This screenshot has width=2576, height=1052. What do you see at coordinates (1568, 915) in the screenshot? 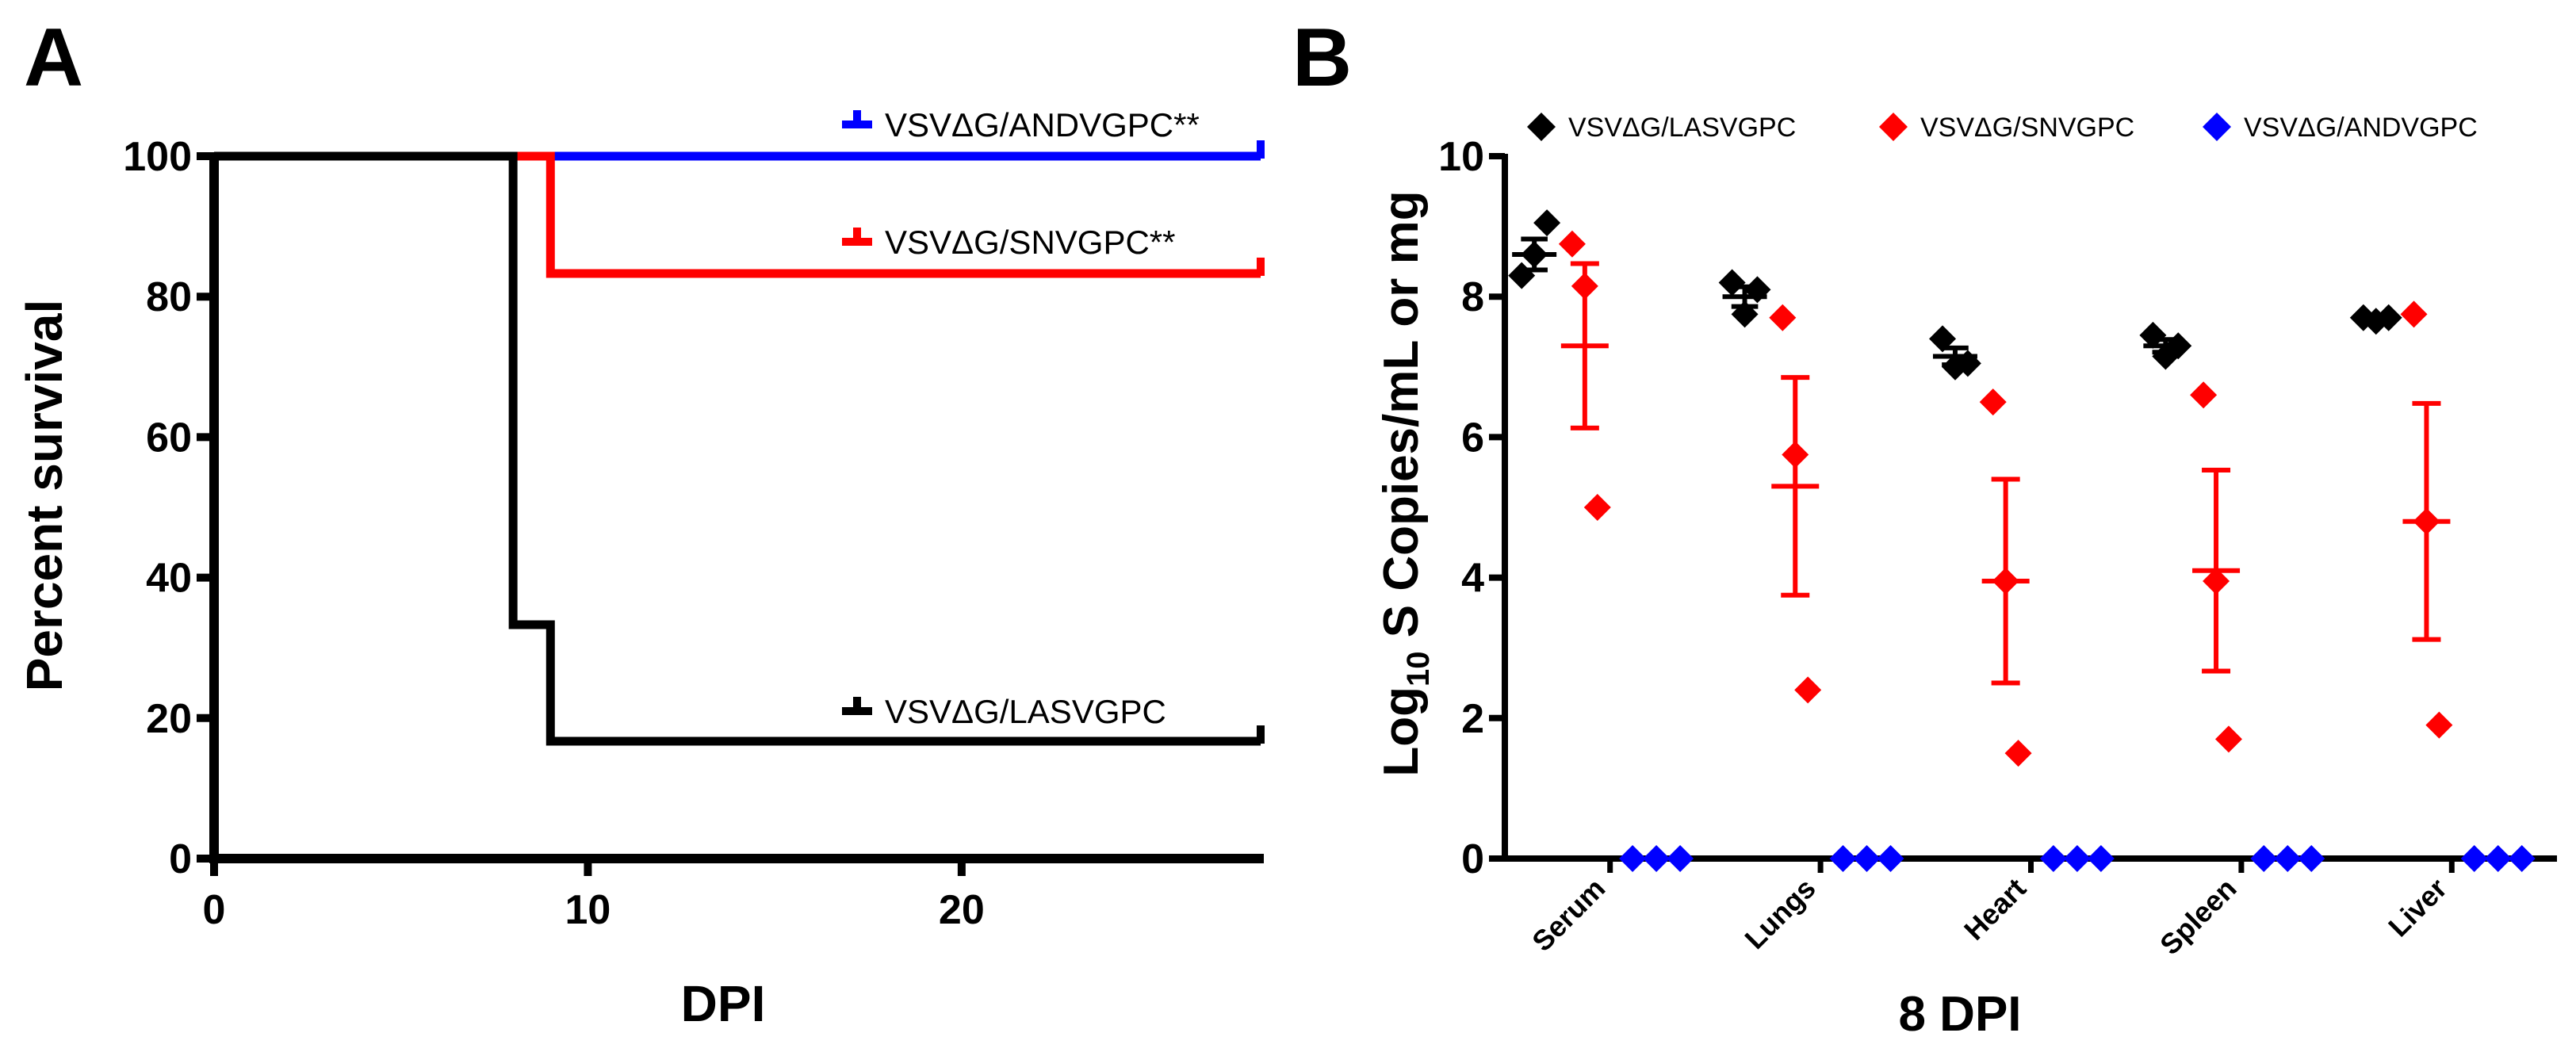
I see `category-label-serum: Serum` at bounding box center [1568, 915].